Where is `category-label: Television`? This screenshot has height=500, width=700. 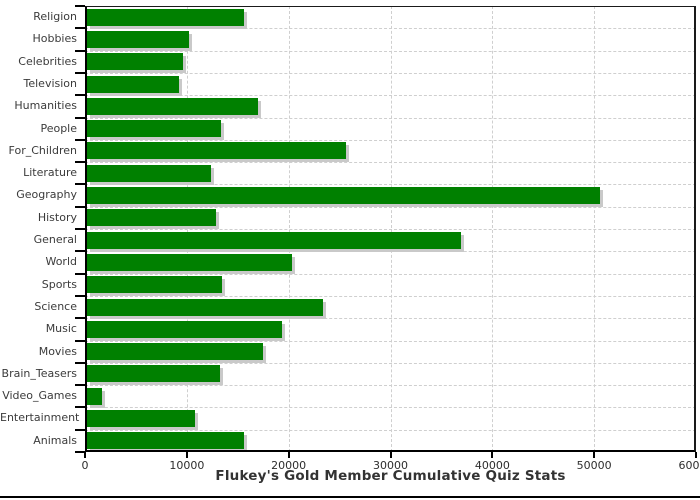 category-label: Television is located at coordinates (50, 83).